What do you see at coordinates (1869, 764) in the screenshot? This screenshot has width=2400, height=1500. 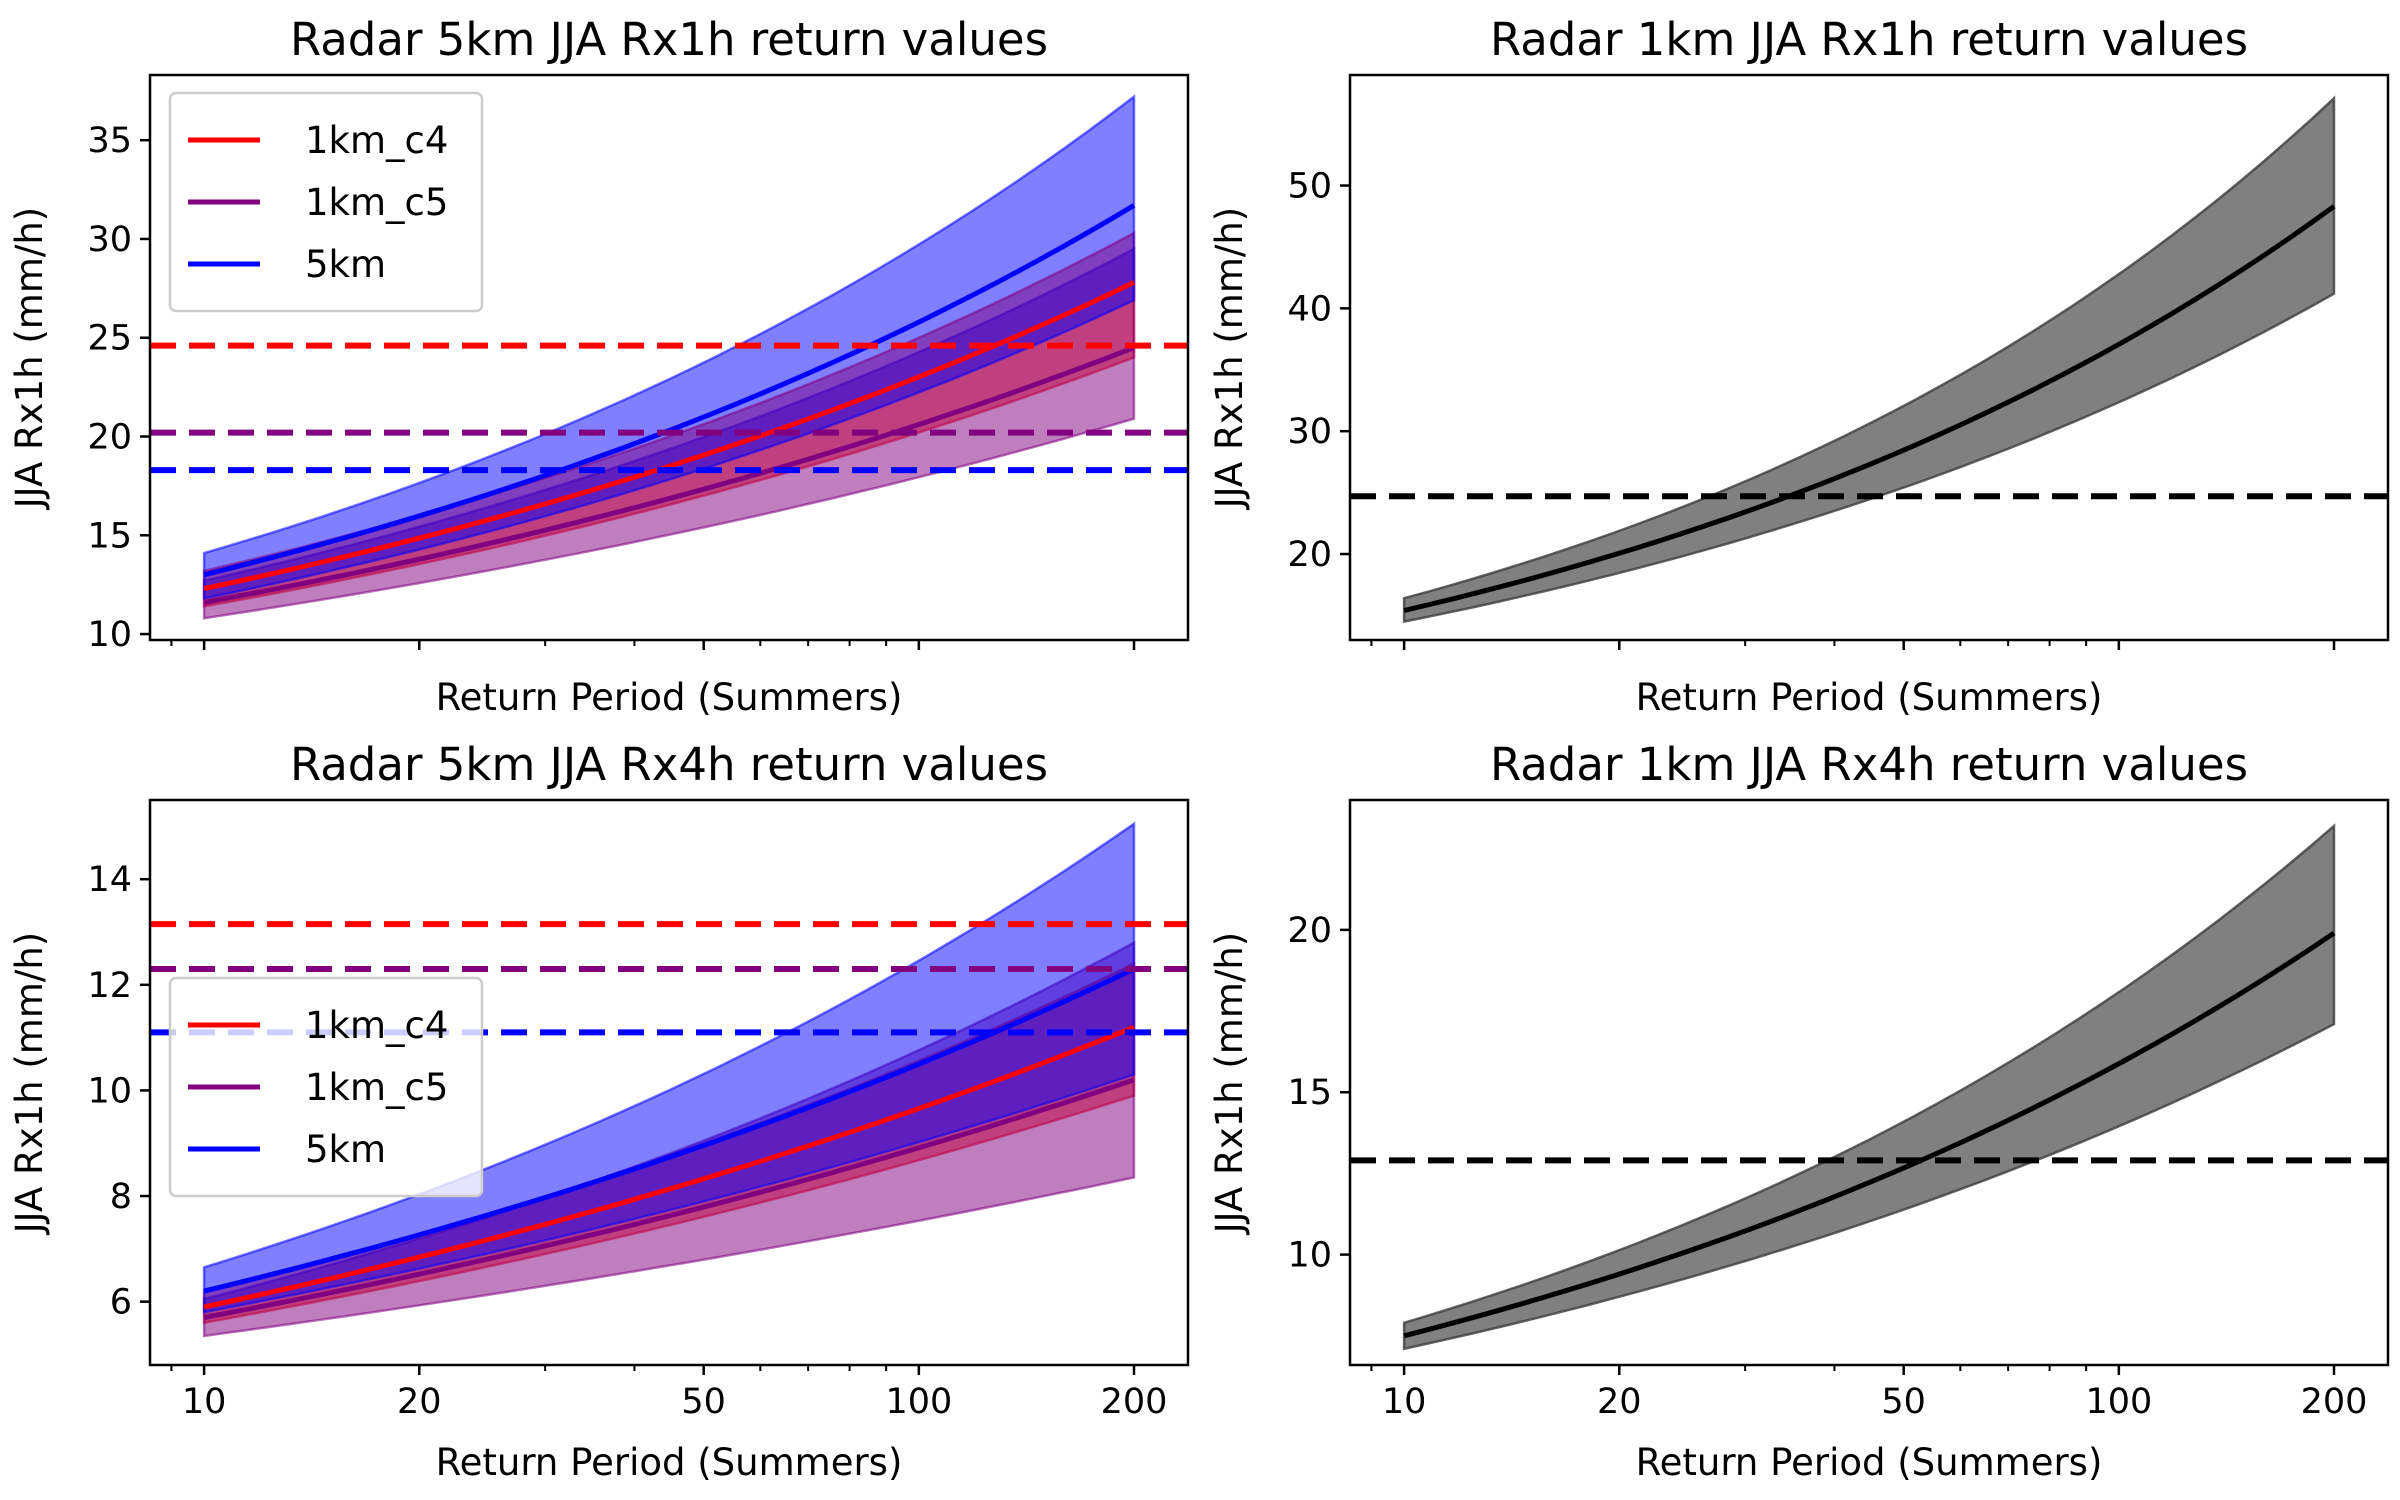 I see `chart-title: Radar 1km JJA Rx4h return values` at bounding box center [1869, 764].